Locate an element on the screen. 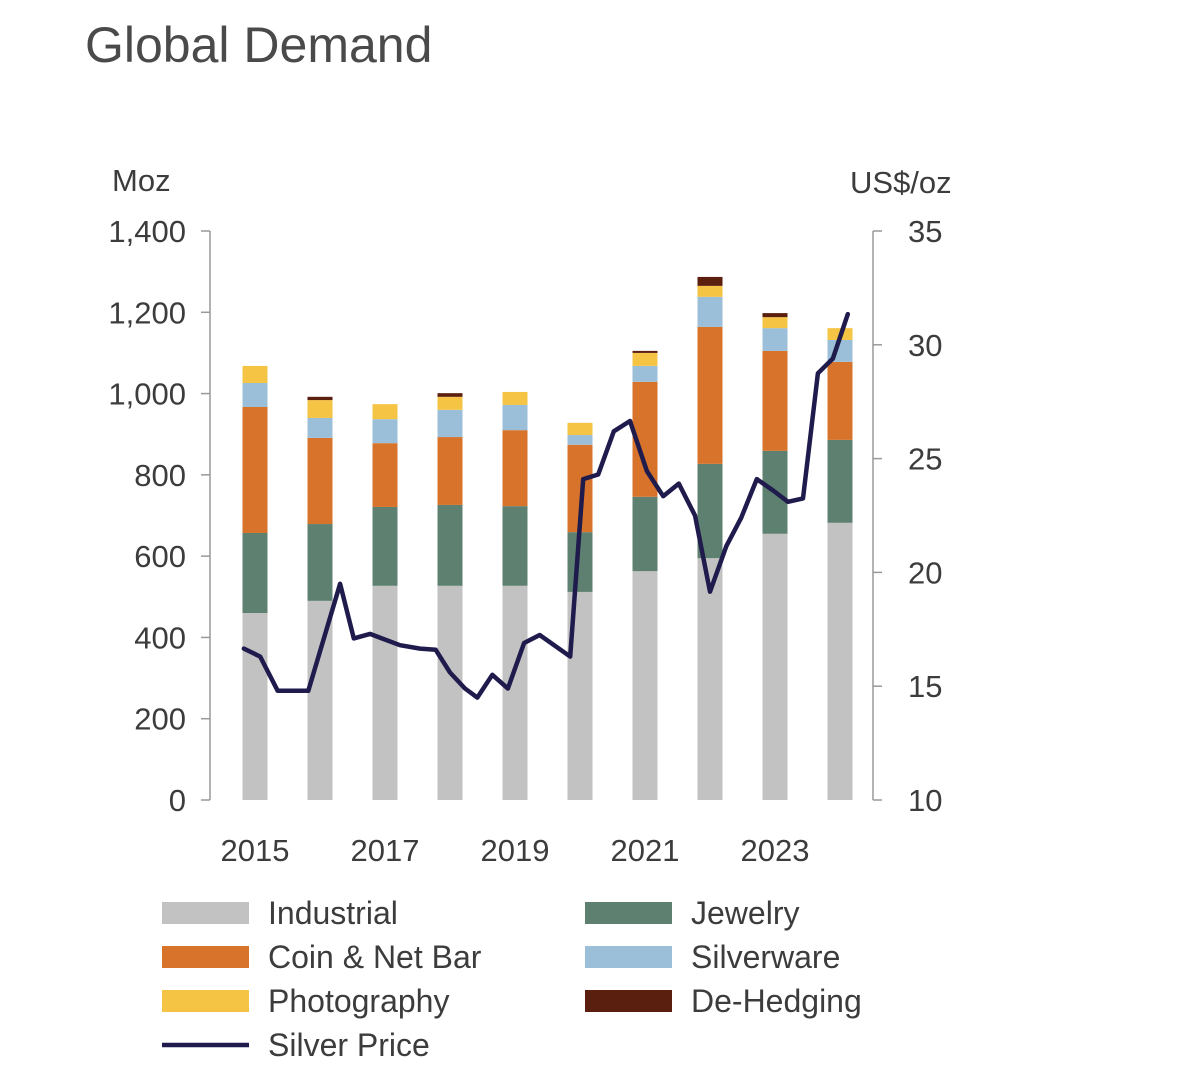 Image resolution: width=1184 pixels, height=1079 pixels. bar-segment-jewelry-2021 is located at coordinates (645, 534).